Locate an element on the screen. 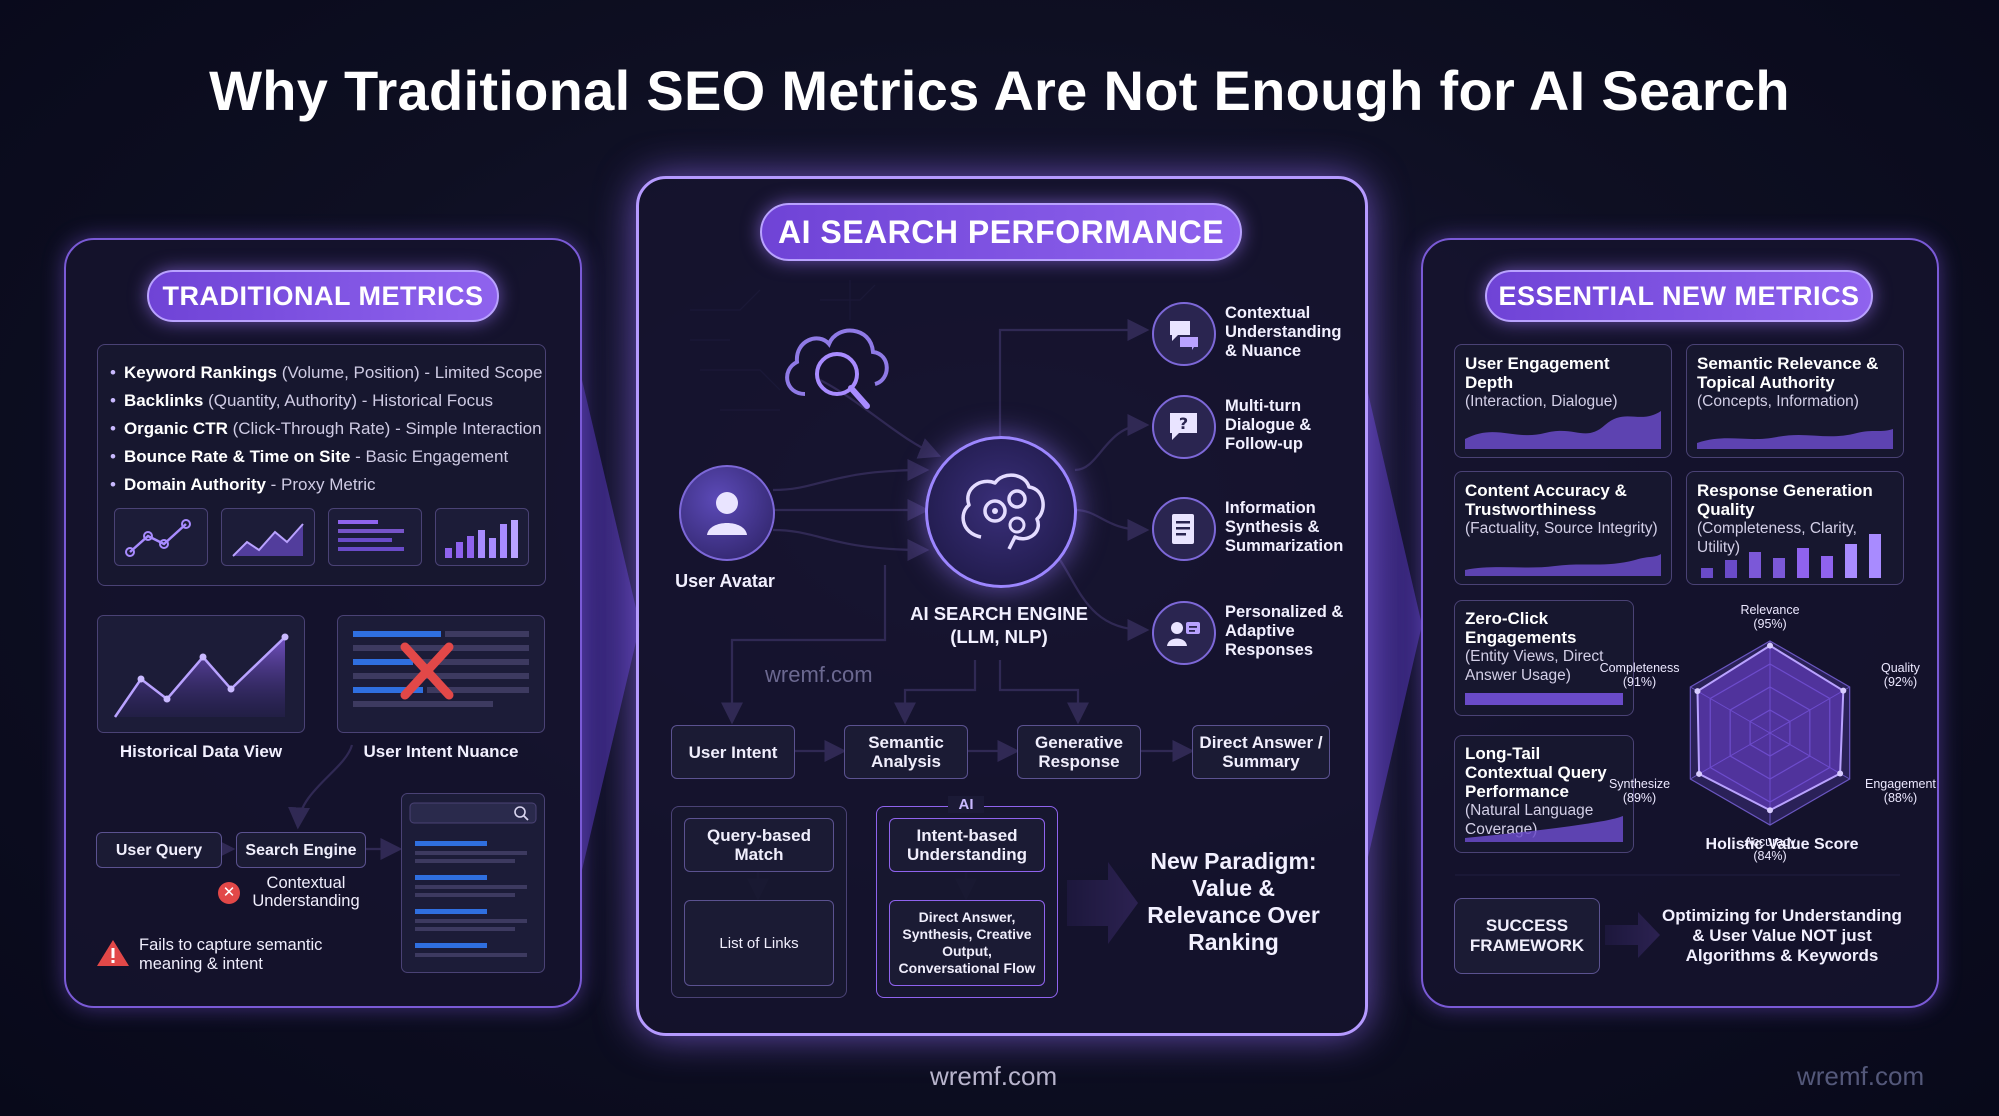  bar-chart-tile is located at coordinates (482, 537).